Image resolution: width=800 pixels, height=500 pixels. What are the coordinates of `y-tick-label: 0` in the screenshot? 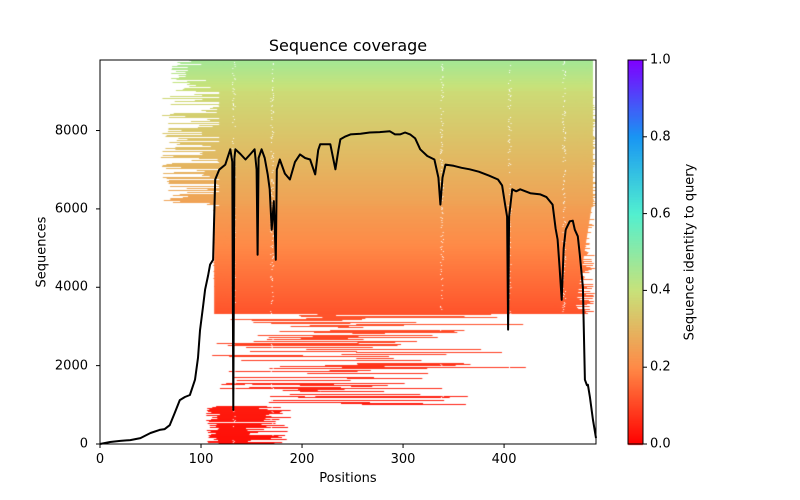 It's located at (83, 444).